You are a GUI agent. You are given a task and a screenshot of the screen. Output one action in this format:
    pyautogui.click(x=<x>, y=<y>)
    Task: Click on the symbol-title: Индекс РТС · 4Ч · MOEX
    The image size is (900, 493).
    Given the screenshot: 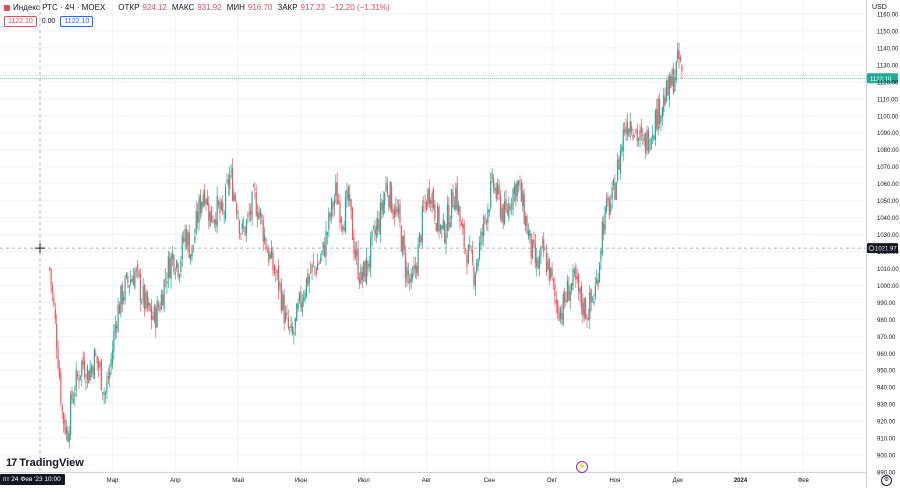 What is the action you would take?
    pyautogui.click(x=59, y=7)
    